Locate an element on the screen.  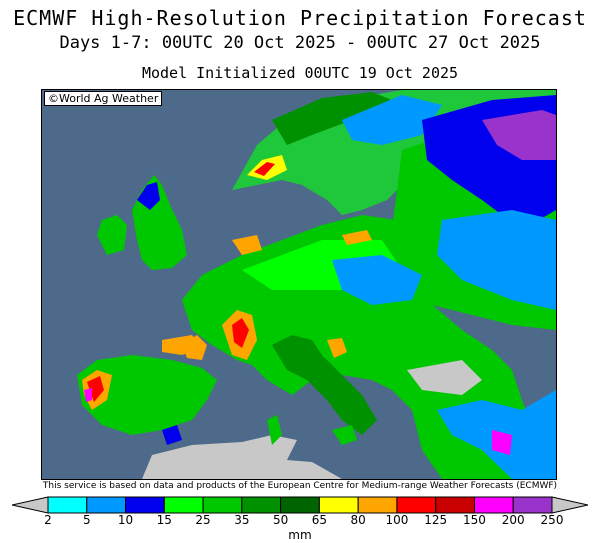
colorbar-arrow-left is located at coordinates (30, 505).